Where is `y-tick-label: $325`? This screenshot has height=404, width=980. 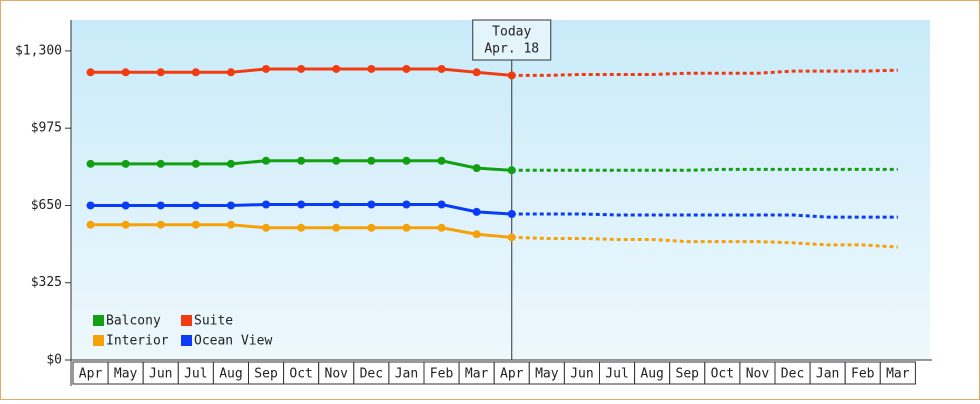
y-tick-label: $325 is located at coordinates (46, 282).